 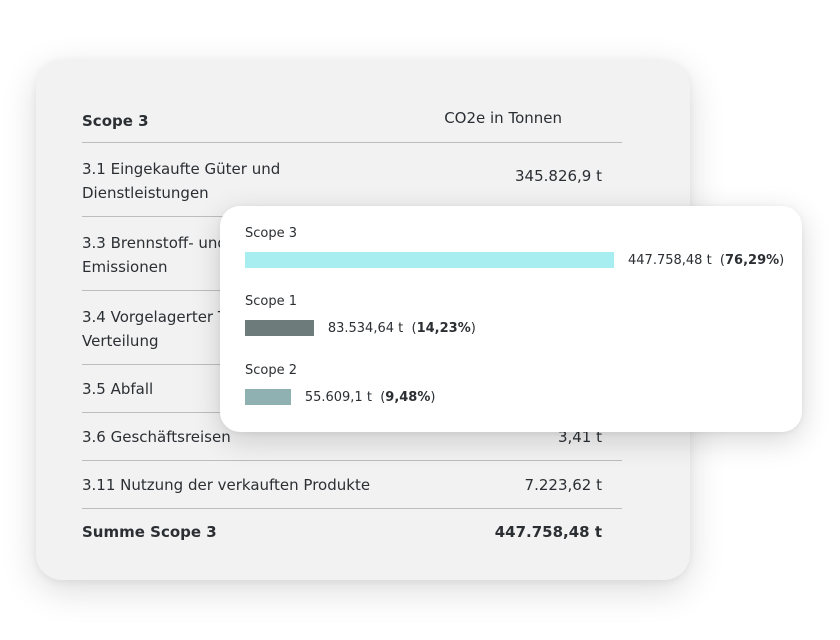 I want to click on row-value: 345.826,9 t, so click(x=558, y=176).